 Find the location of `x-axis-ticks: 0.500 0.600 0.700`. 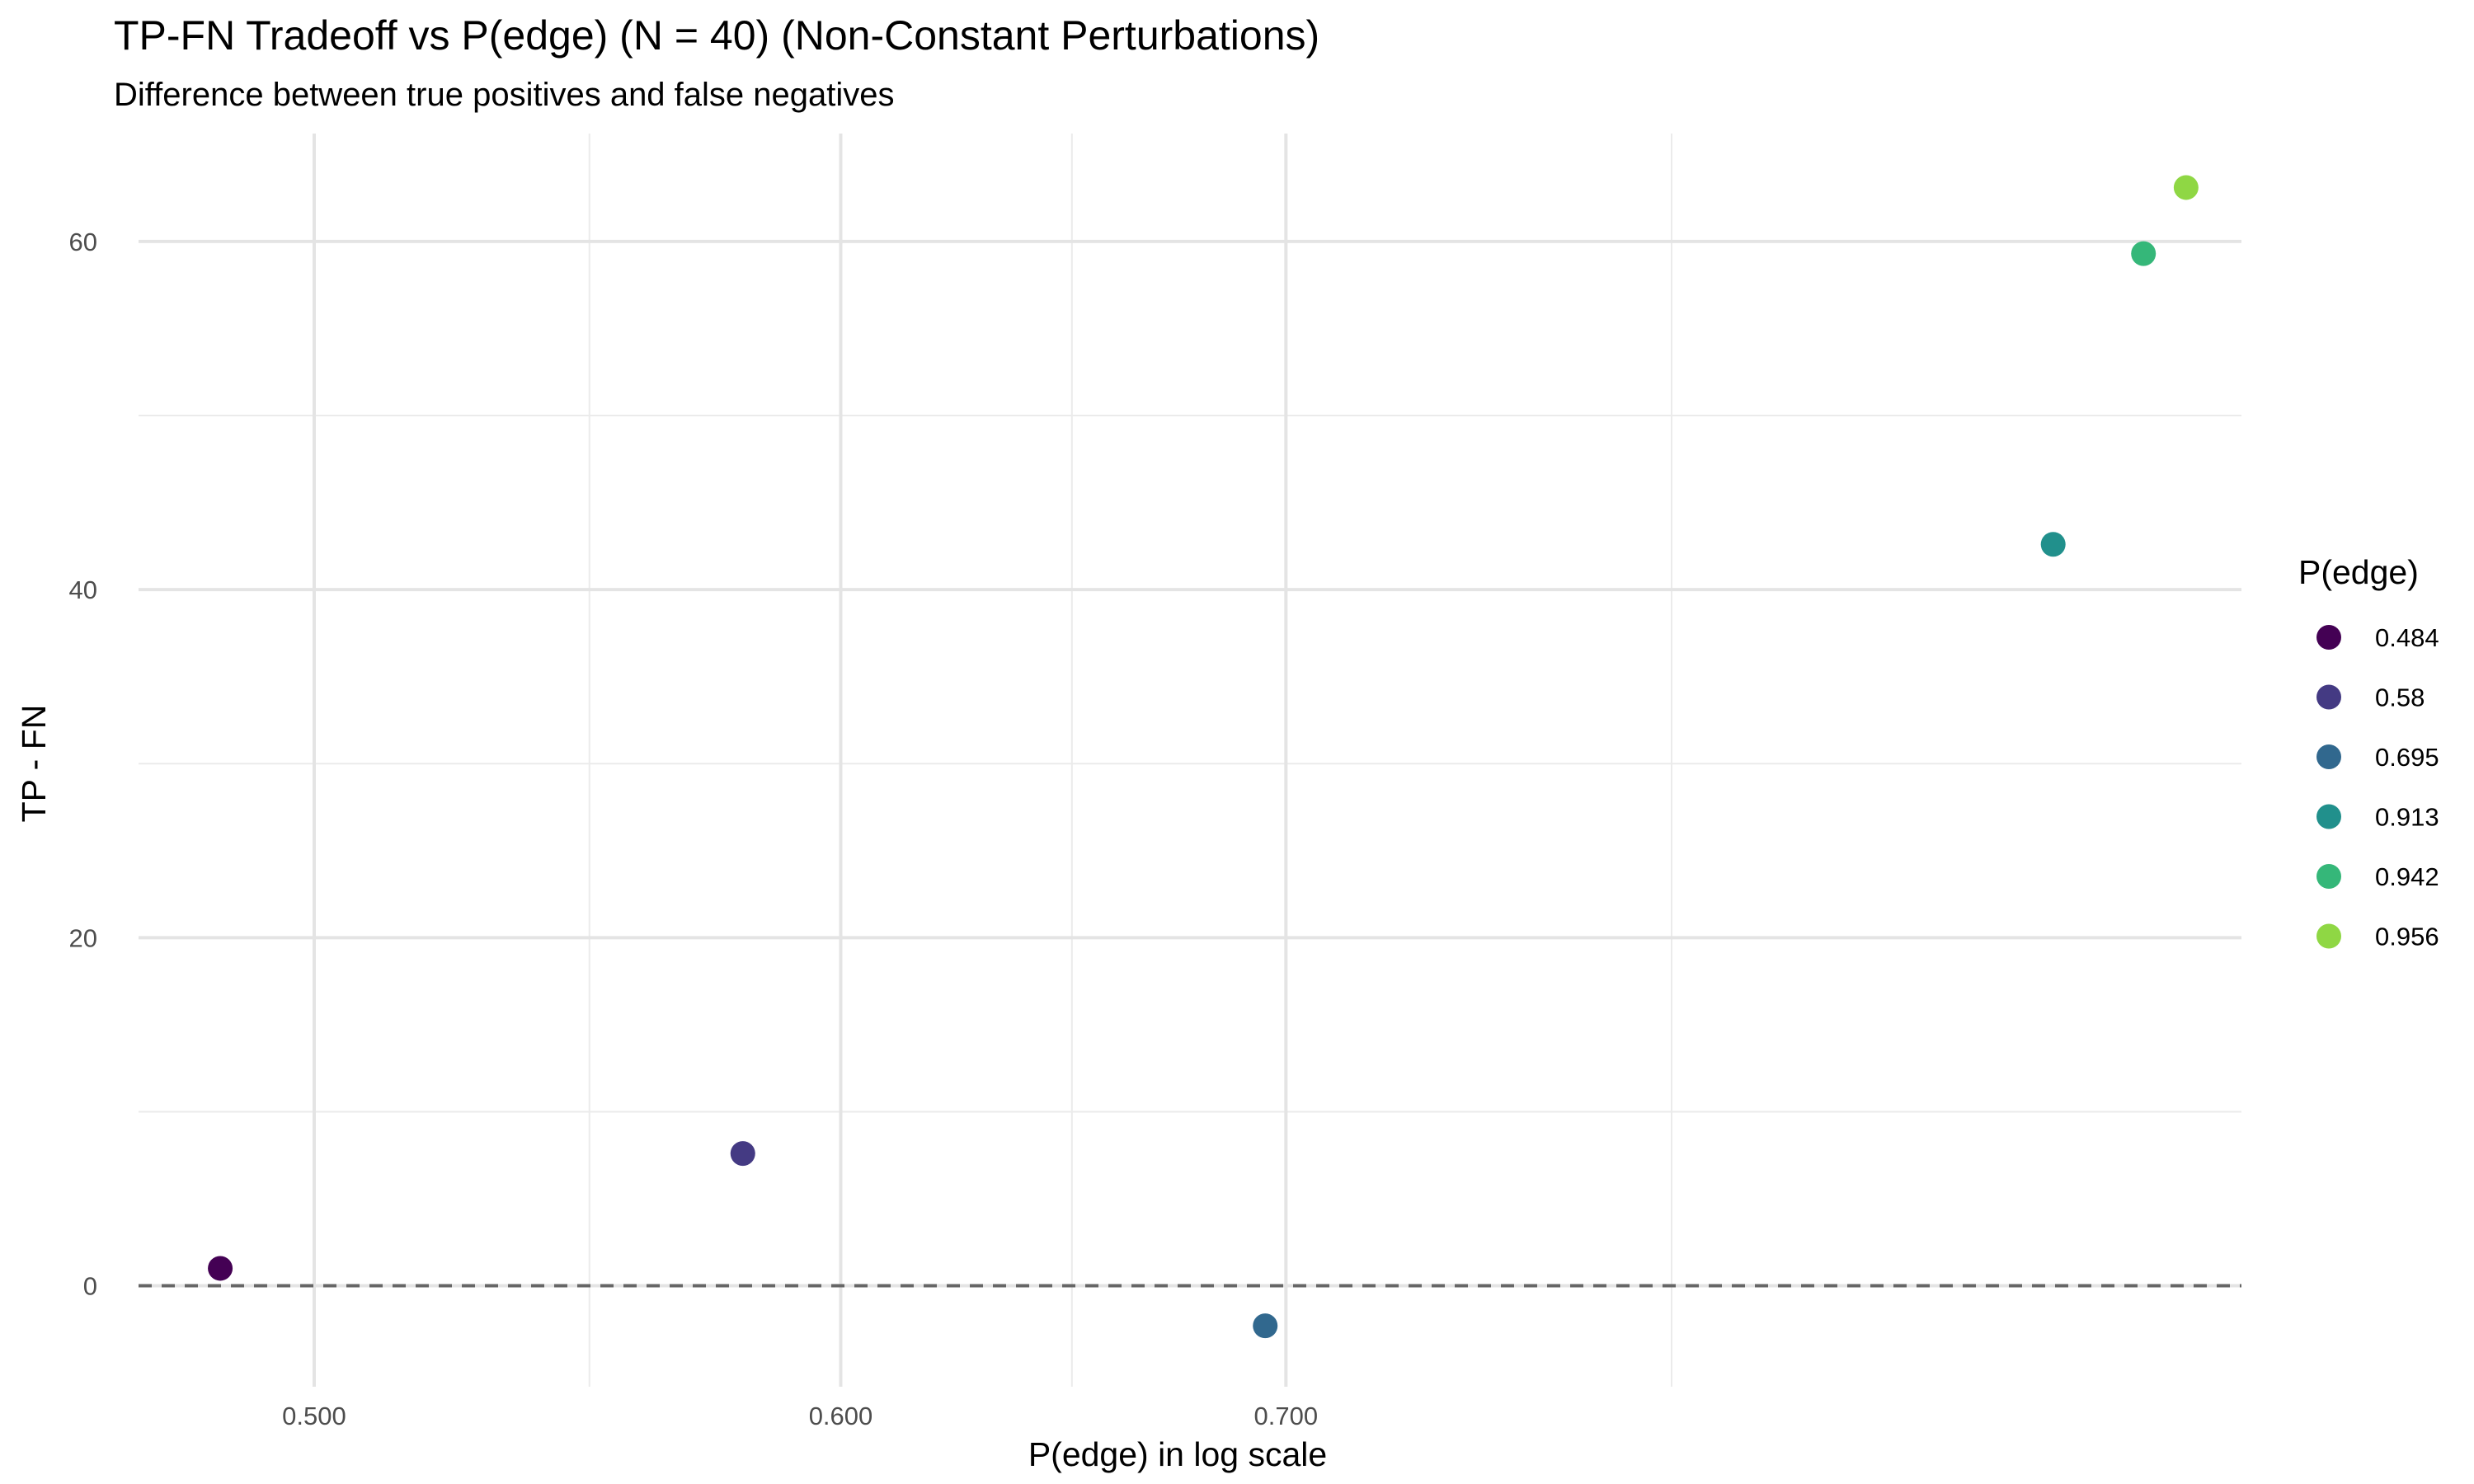

x-axis-ticks: 0.500 0.600 0.700 is located at coordinates (800, 1416).